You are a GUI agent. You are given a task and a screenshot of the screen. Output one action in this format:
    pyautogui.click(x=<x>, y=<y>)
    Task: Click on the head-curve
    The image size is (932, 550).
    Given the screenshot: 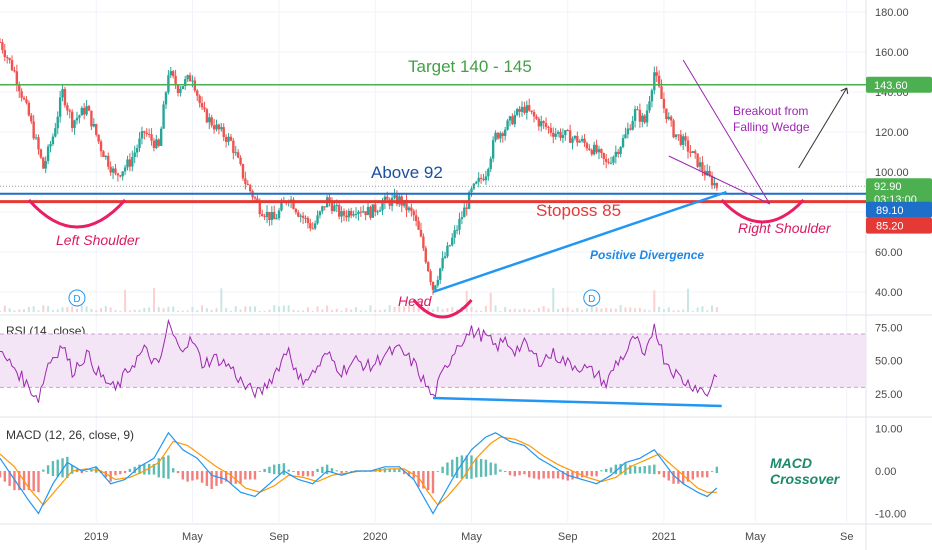 What is the action you would take?
    pyautogui.click(x=442, y=309)
    